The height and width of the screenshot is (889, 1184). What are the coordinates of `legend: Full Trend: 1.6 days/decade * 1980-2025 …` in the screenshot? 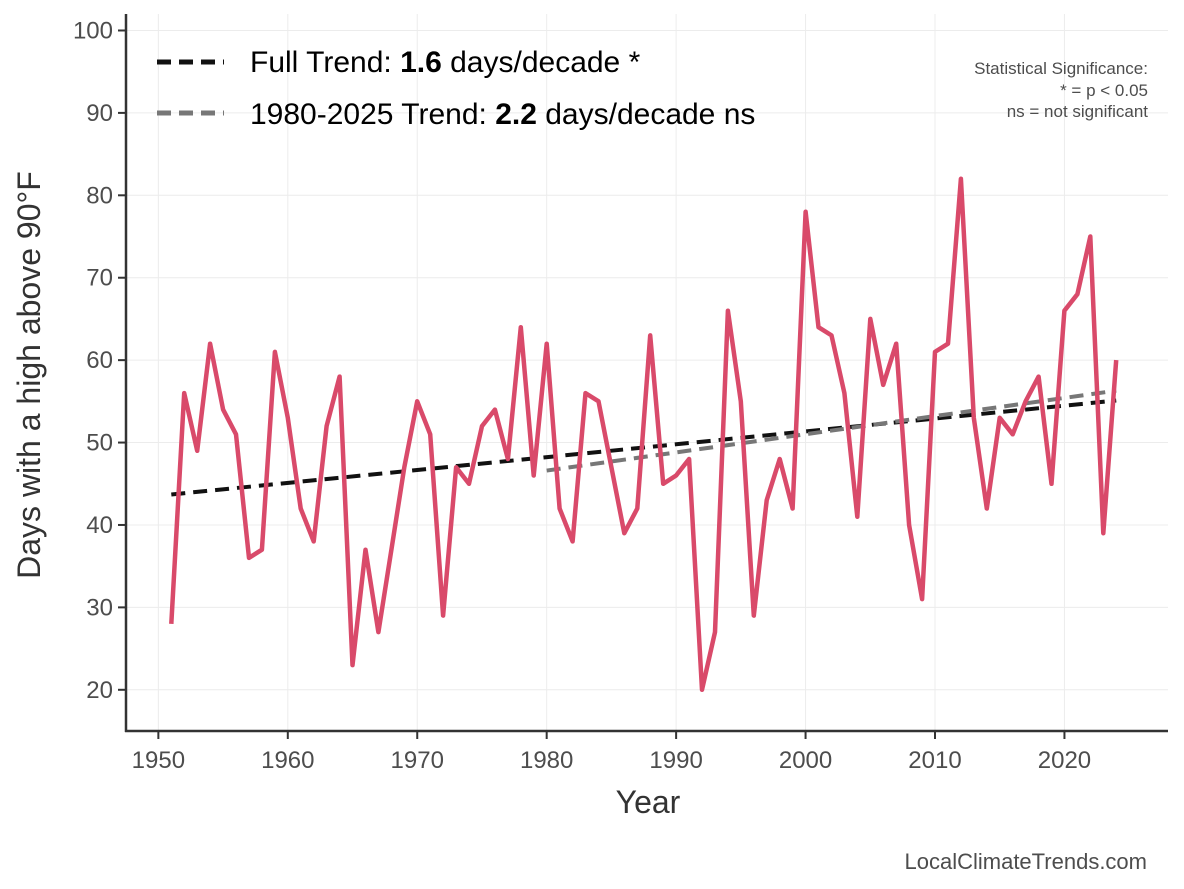 It's located at (456, 88).